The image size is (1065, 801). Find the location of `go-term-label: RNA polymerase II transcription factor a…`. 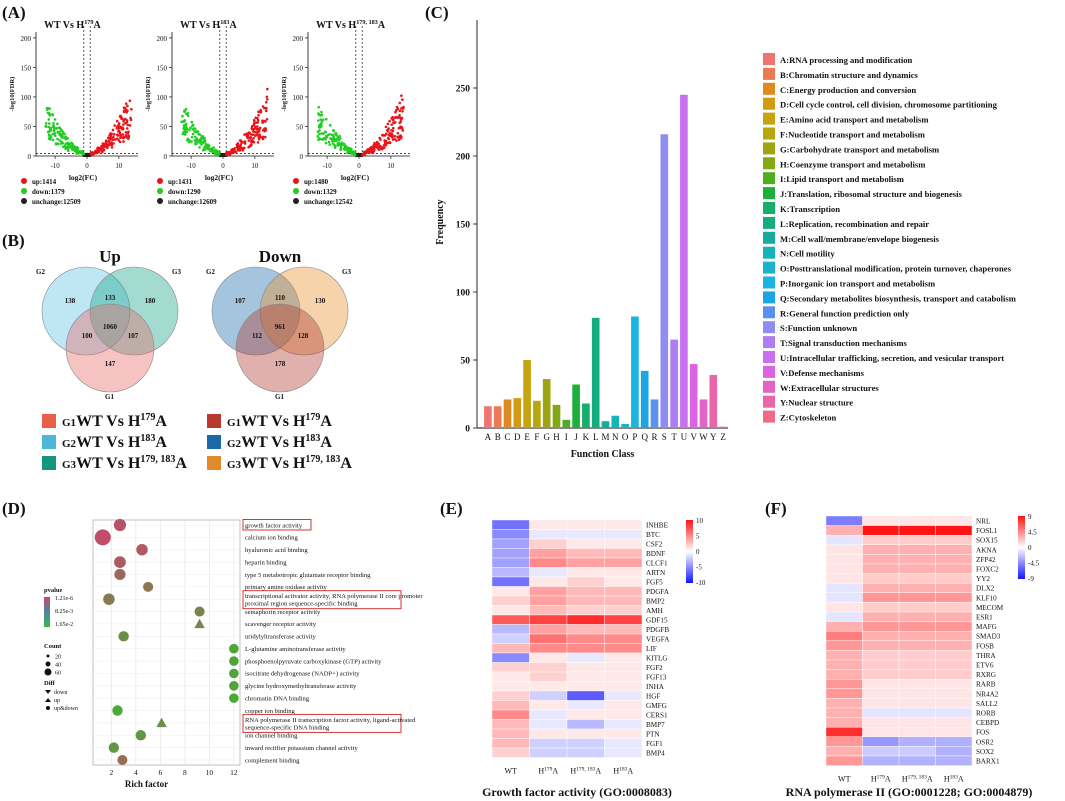

go-term-label: RNA polymerase II transcription factor a… is located at coordinates (330, 724).